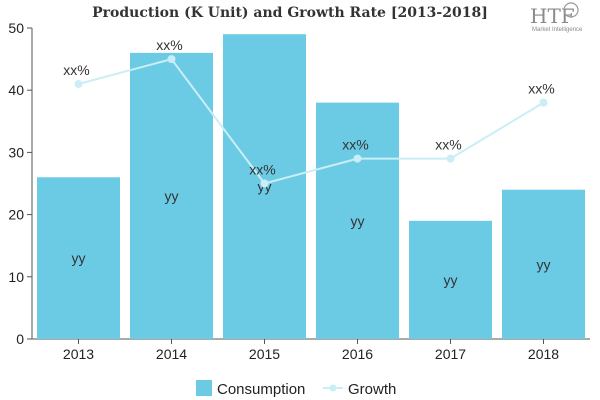 The image size is (600, 400). What do you see at coordinates (543, 354) in the screenshot?
I see `x-tick-label: 2018` at bounding box center [543, 354].